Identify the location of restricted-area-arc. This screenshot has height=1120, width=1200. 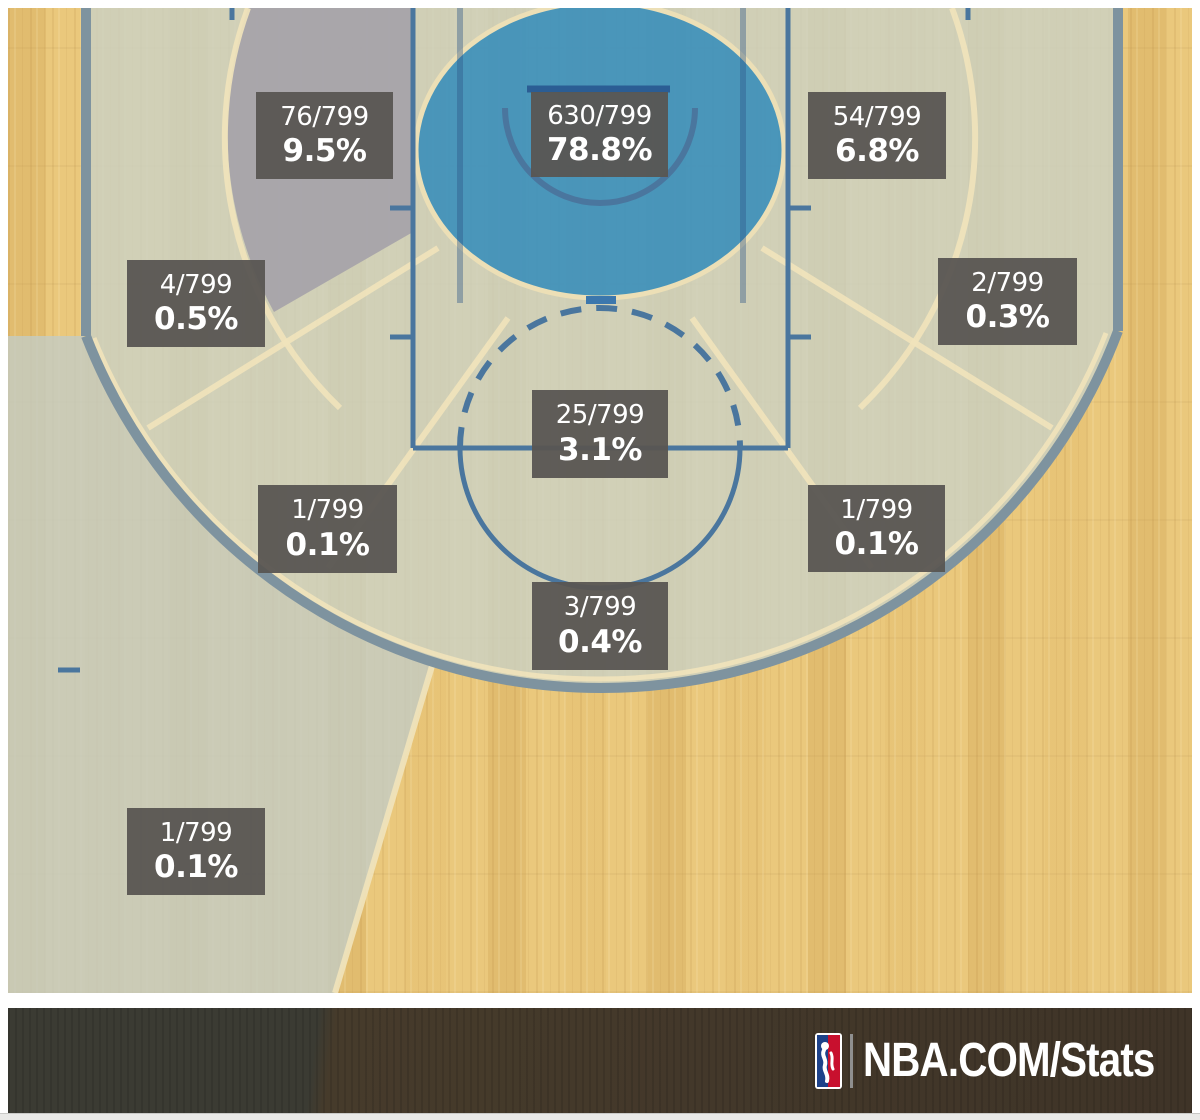
(600, 156).